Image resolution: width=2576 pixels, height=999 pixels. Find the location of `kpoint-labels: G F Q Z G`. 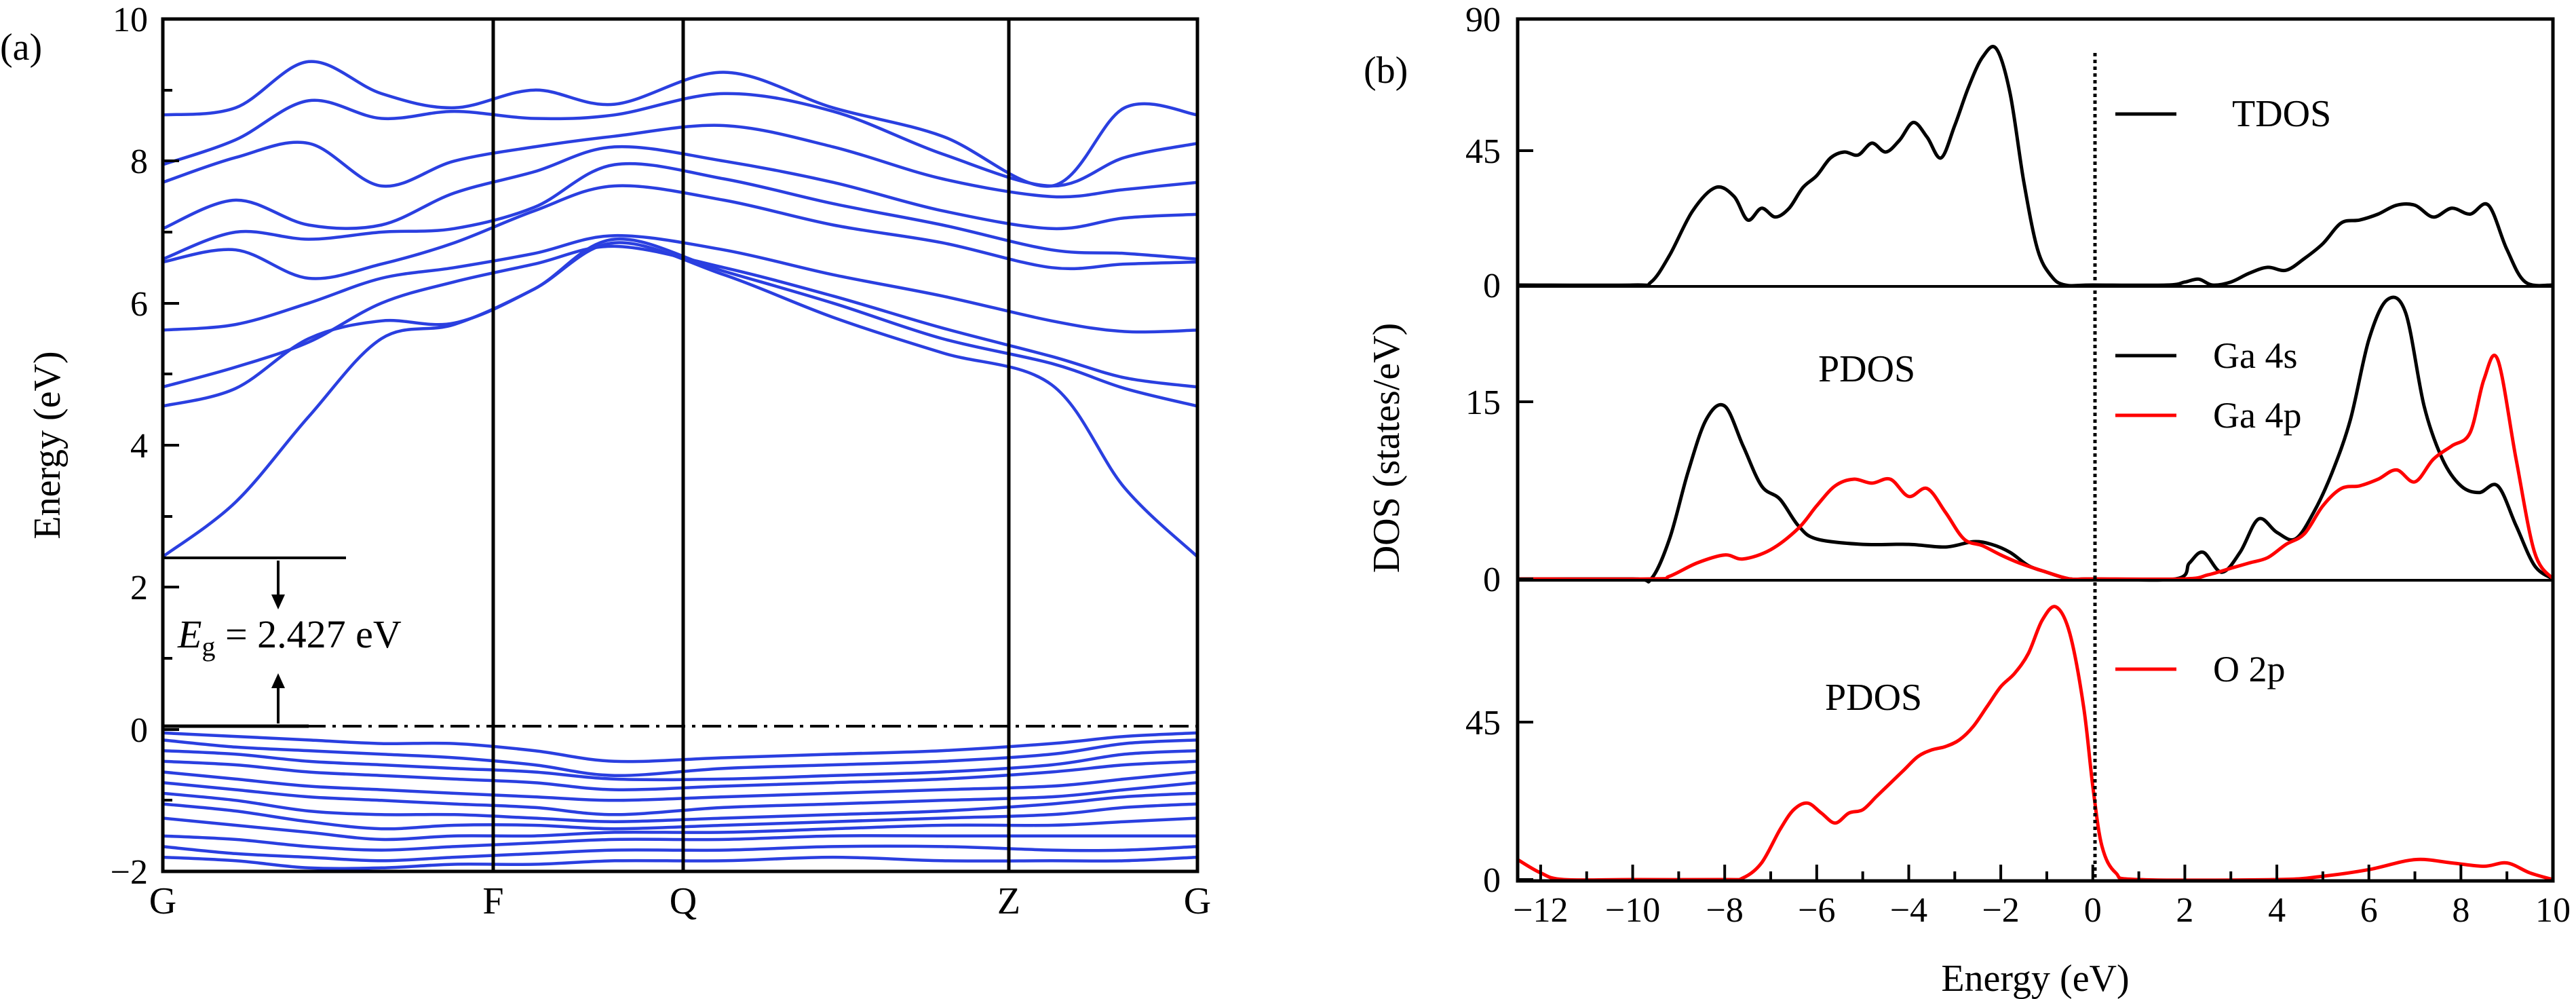

kpoint-labels: G F Q Z G is located at coordinates (680, 901).